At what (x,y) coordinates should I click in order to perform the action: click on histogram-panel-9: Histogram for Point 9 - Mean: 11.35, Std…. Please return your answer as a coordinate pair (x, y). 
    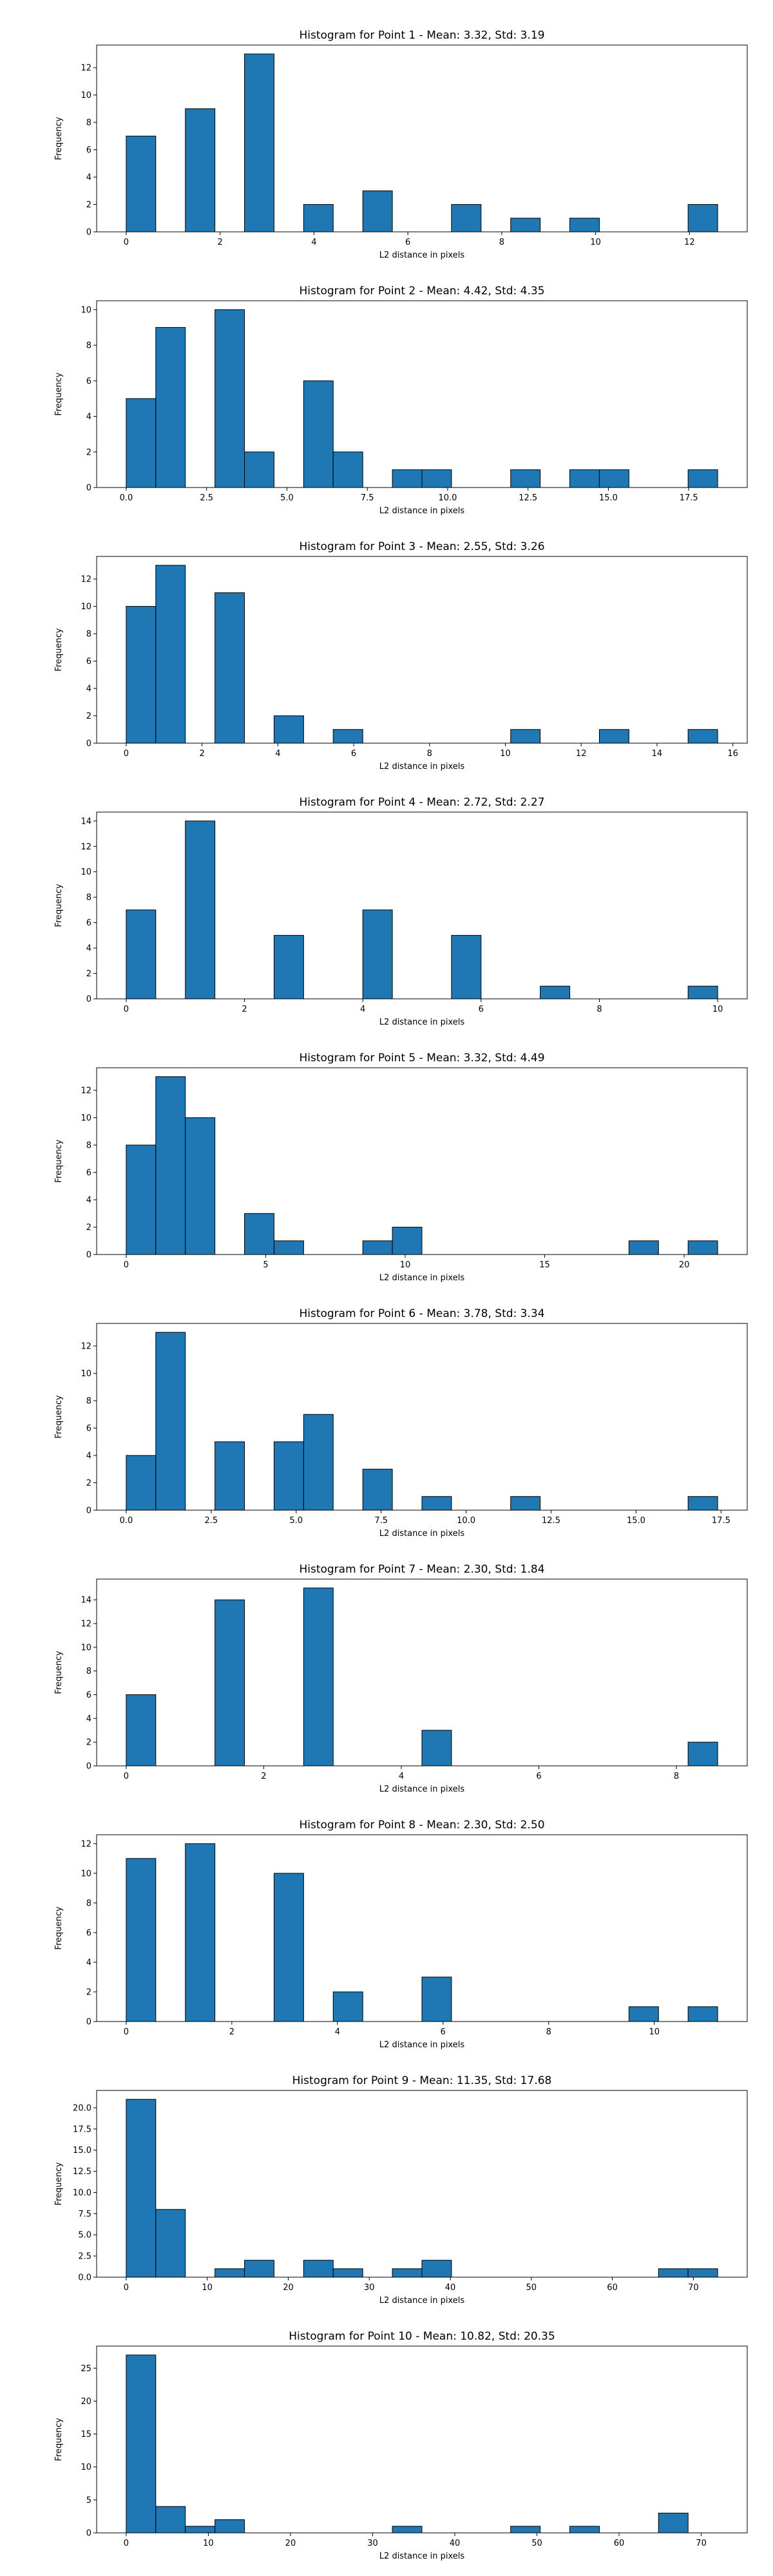
    Looking at the image, I should click on (401, 2190).